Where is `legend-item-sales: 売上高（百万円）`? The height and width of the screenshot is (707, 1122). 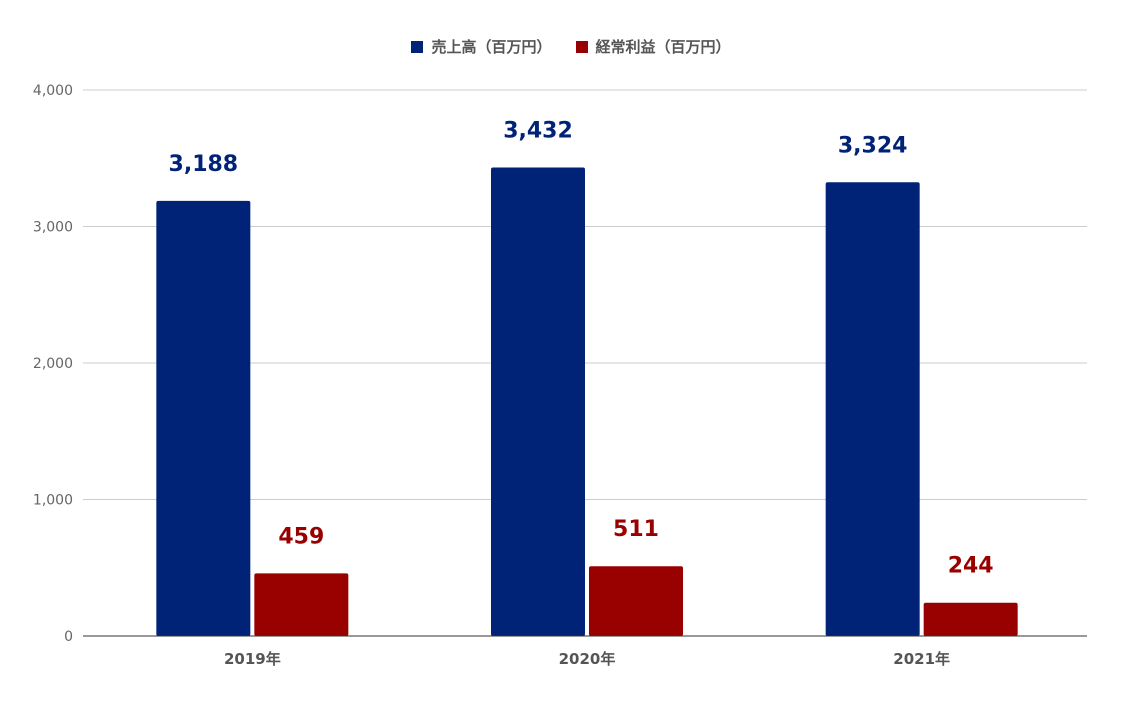 legend-item-sales: 売上高（百万円） is located at coordinates (481, 46).